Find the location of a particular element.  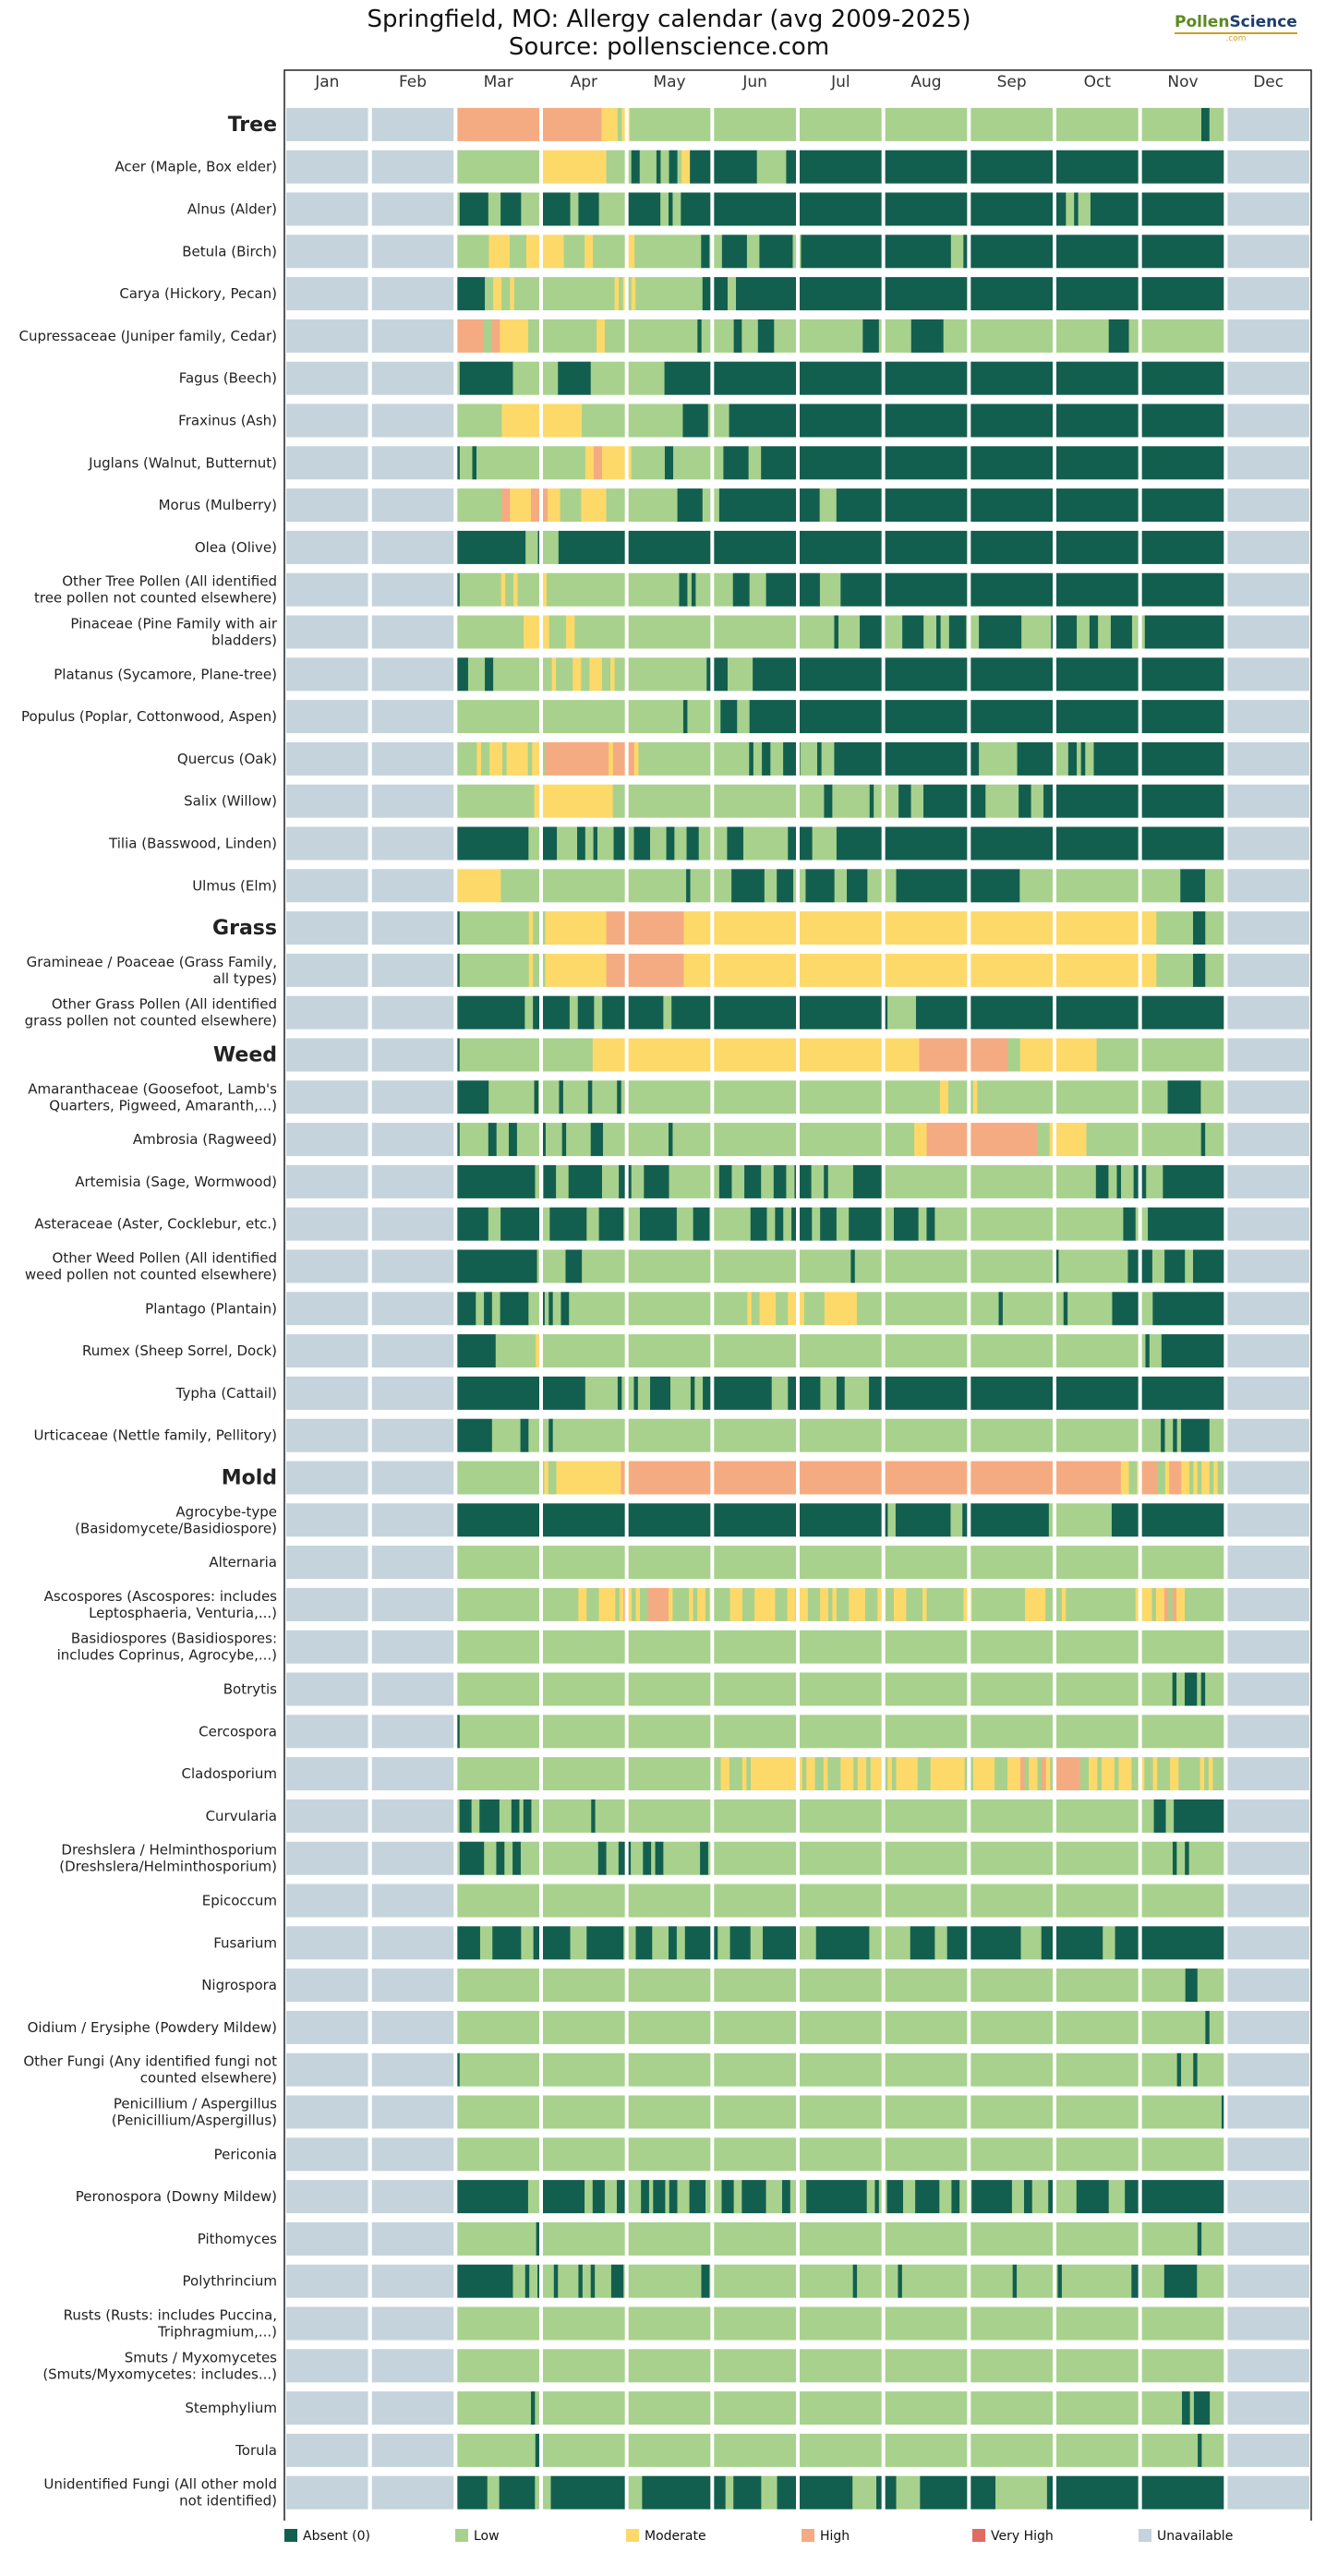

cell-unavailable-juglans-walnut-butternut-dec is located at coordinates (1268, 463).